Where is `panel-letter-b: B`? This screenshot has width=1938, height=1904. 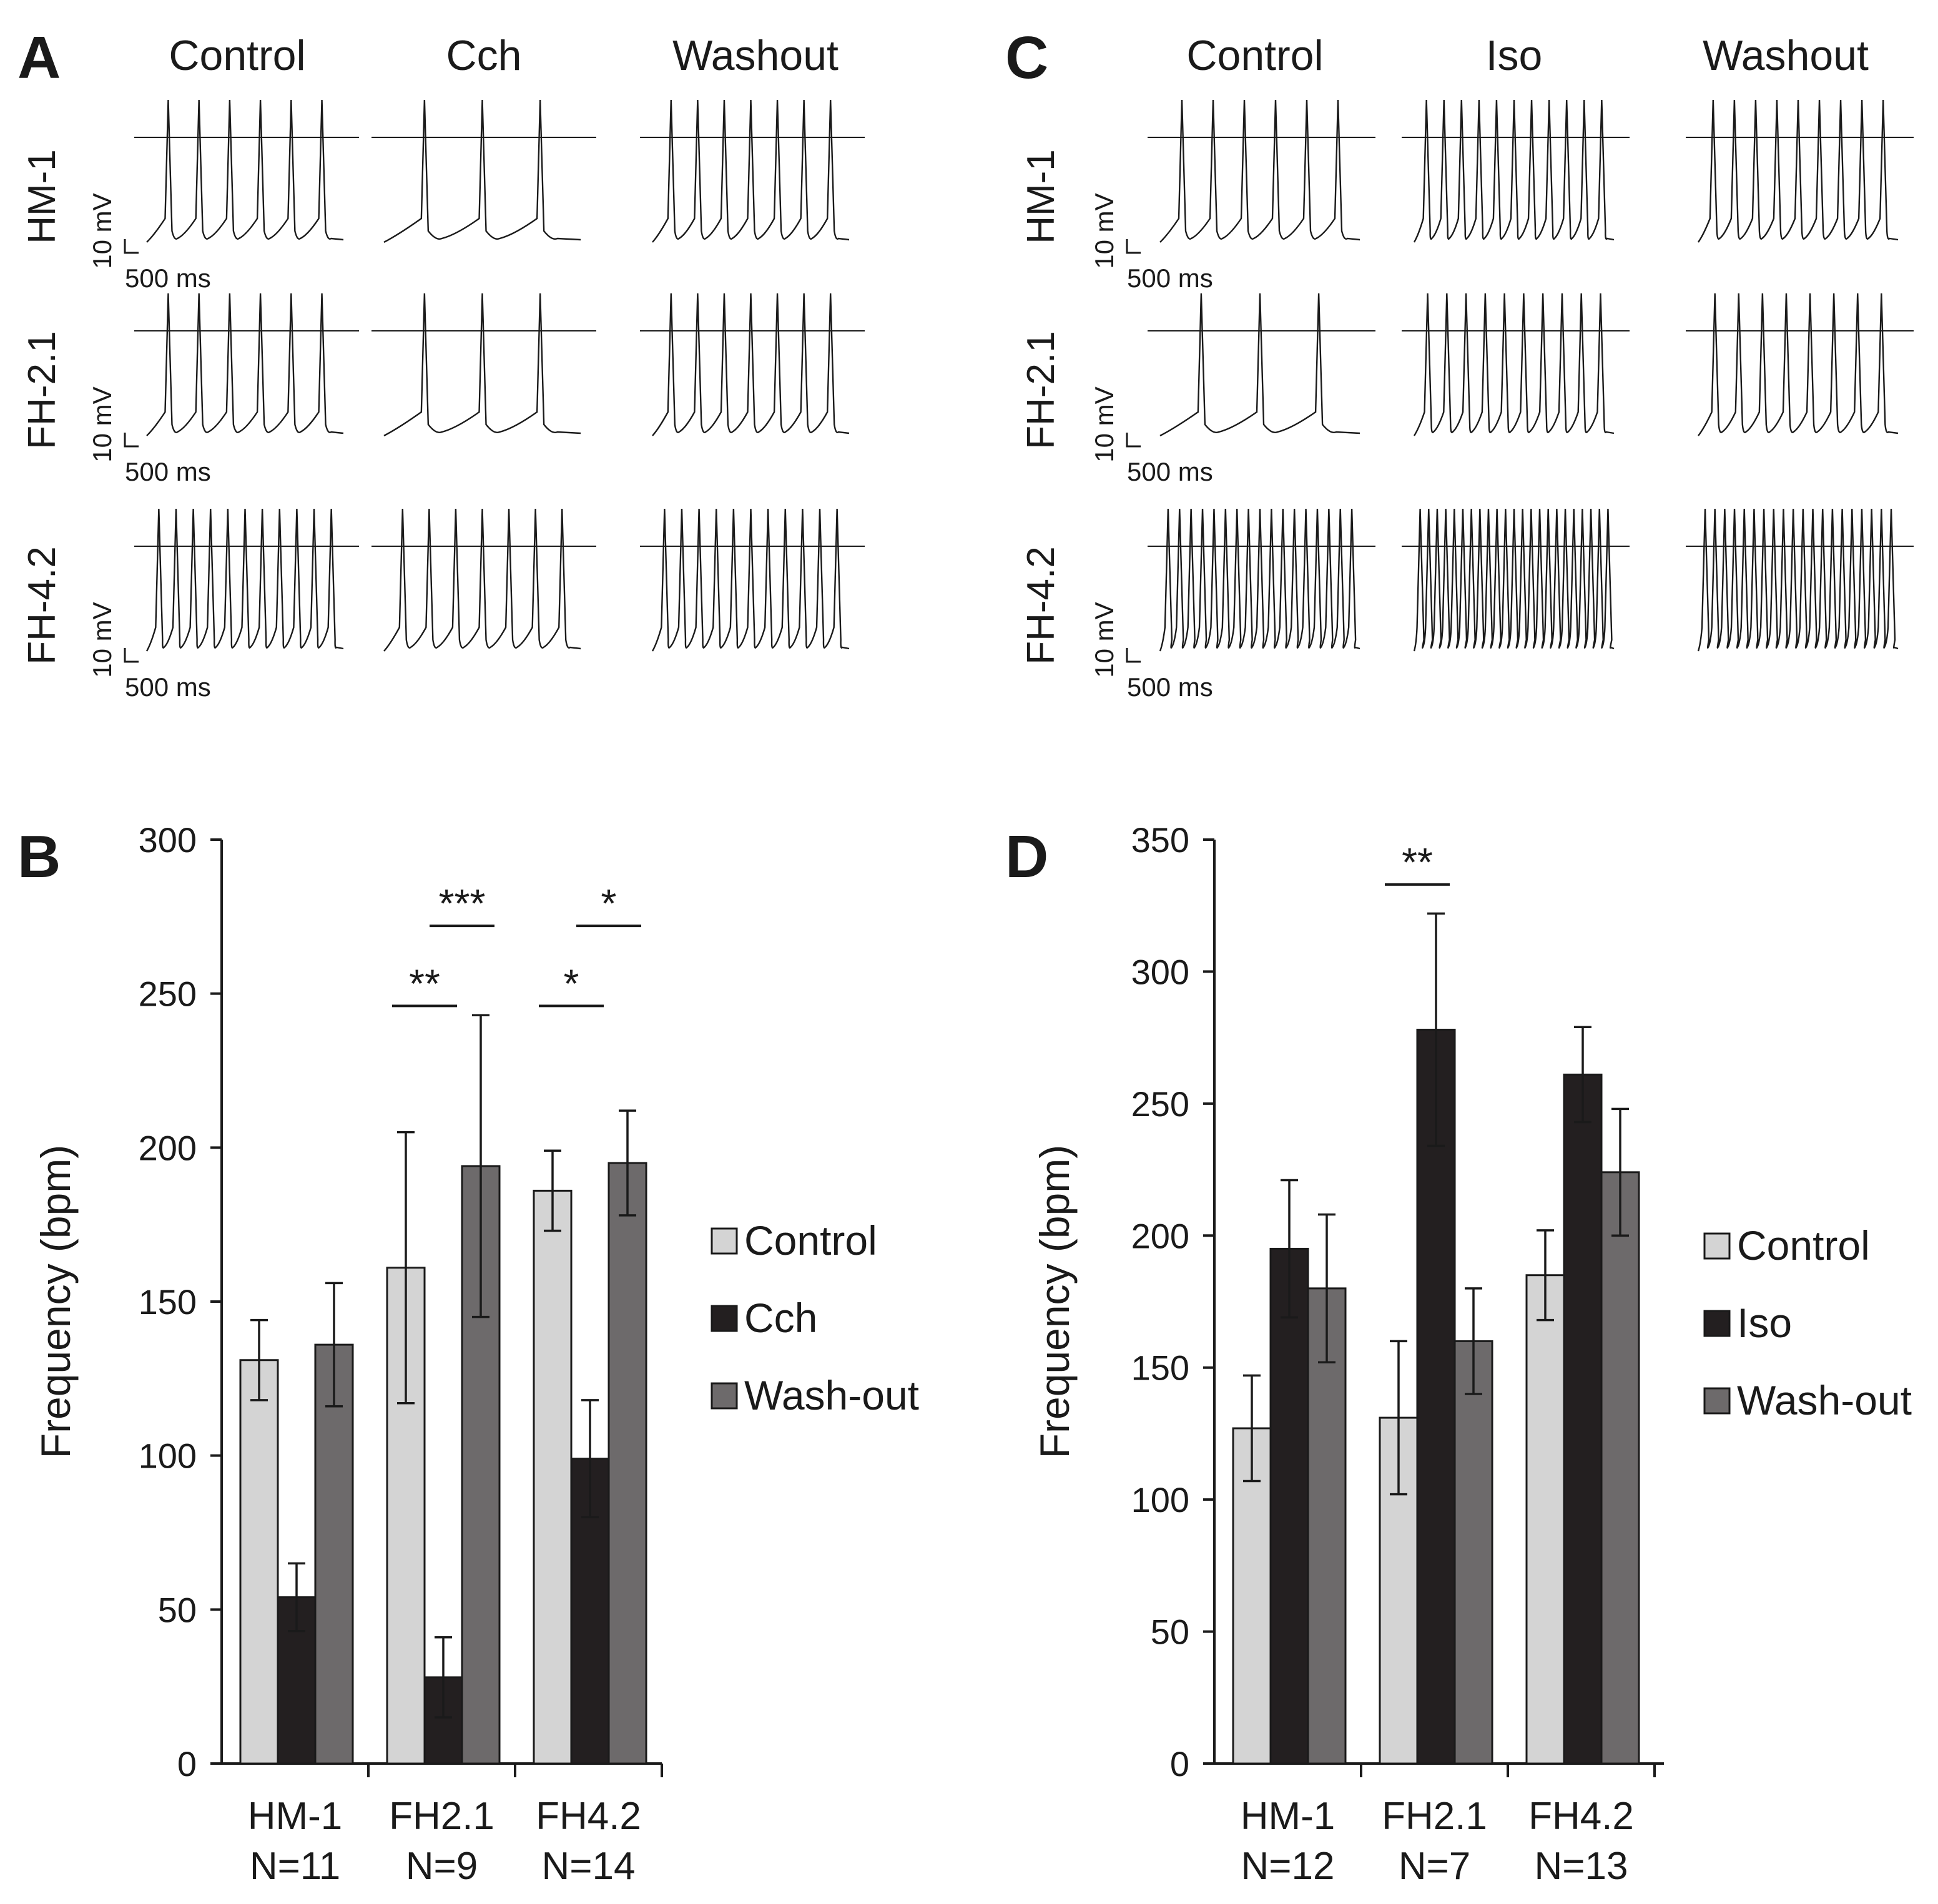 panel-letter-b: B is located at coordinates (39, 856).